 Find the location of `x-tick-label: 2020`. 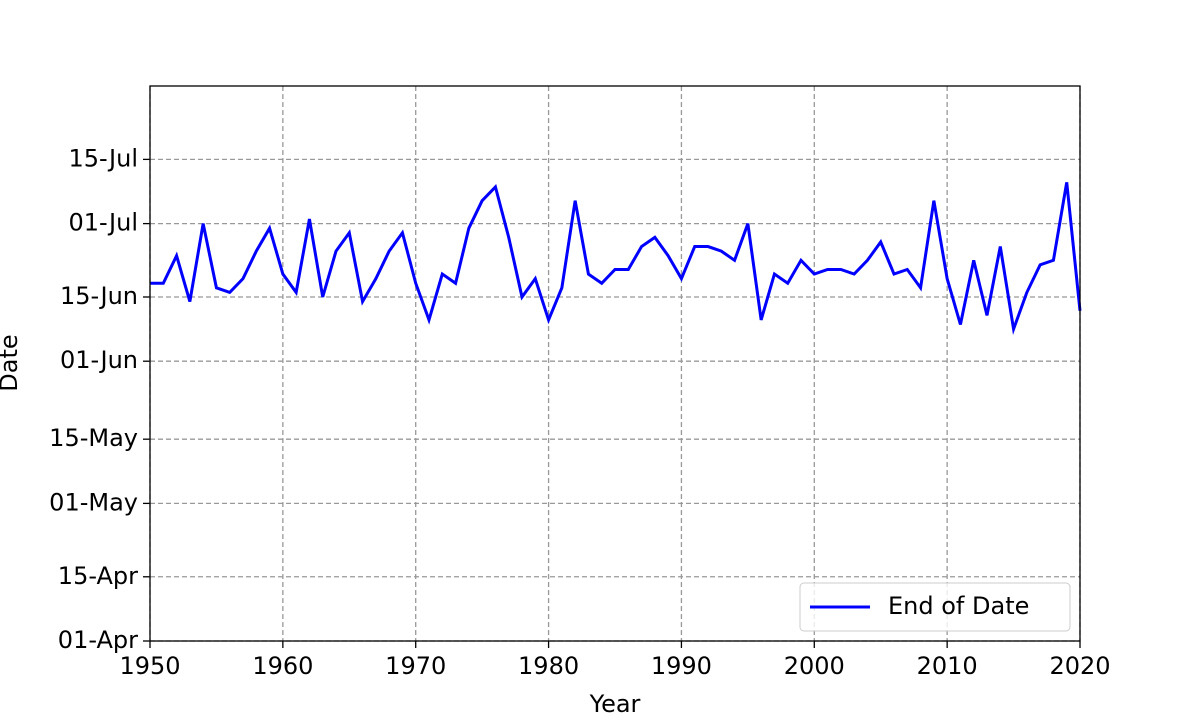

x-tick-label: 2020 is located at coordinates (1079, 666).